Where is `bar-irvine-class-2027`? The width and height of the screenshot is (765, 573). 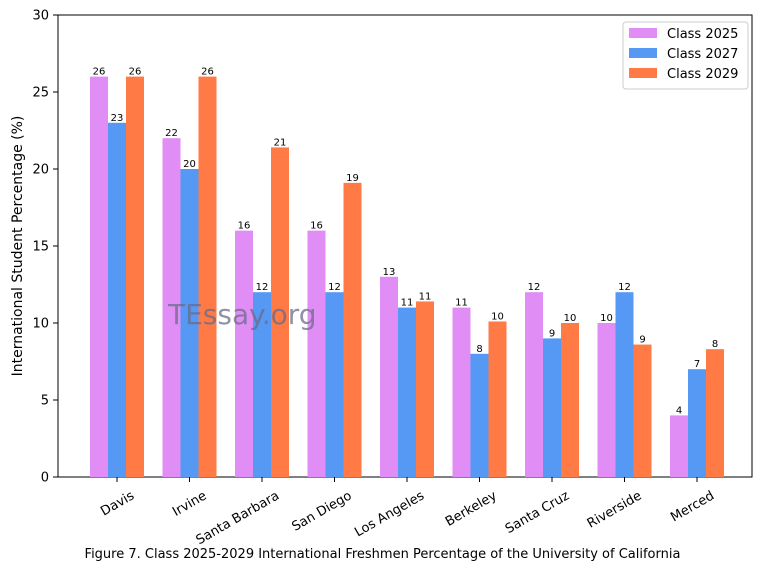 bar-irvine-class-2027 is located at coordinates (189, 323).